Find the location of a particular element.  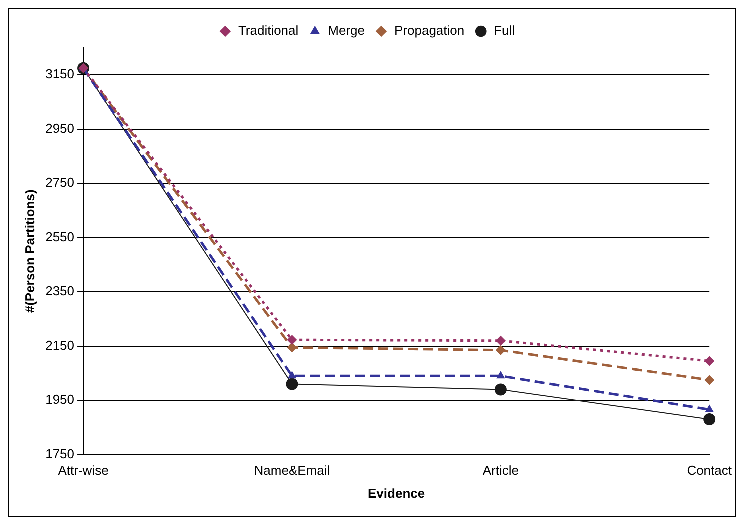

x-tick-label: Contact is located at coordinates (709, 470).